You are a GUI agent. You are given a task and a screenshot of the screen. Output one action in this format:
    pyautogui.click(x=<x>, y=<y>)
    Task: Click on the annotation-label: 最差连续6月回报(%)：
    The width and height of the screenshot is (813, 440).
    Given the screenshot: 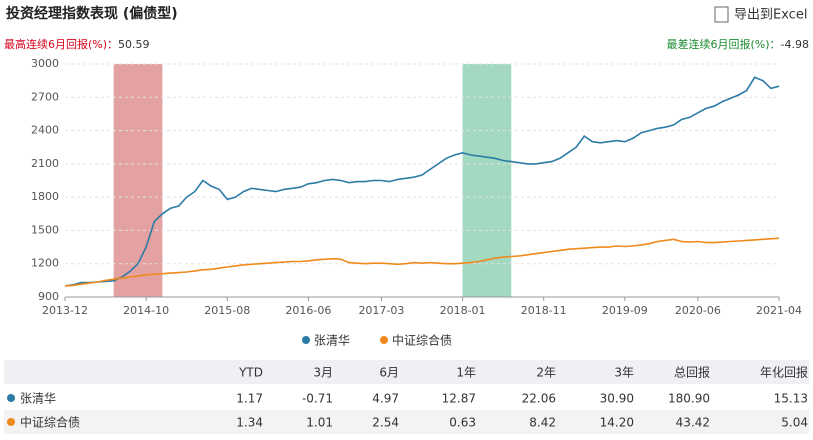 What is the action you would take?
    pyautogui.click(x=723, y=44)
    